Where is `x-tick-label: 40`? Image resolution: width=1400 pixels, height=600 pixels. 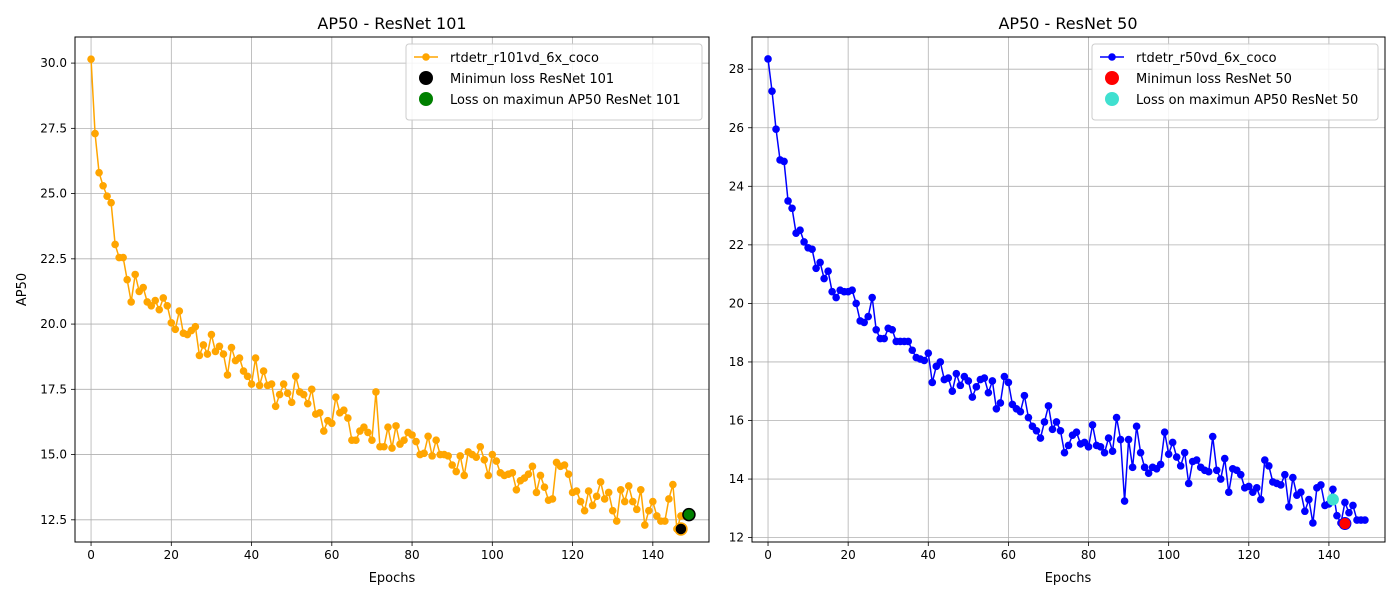 x-tick-label: 40 is located at coordinates (928, 555).